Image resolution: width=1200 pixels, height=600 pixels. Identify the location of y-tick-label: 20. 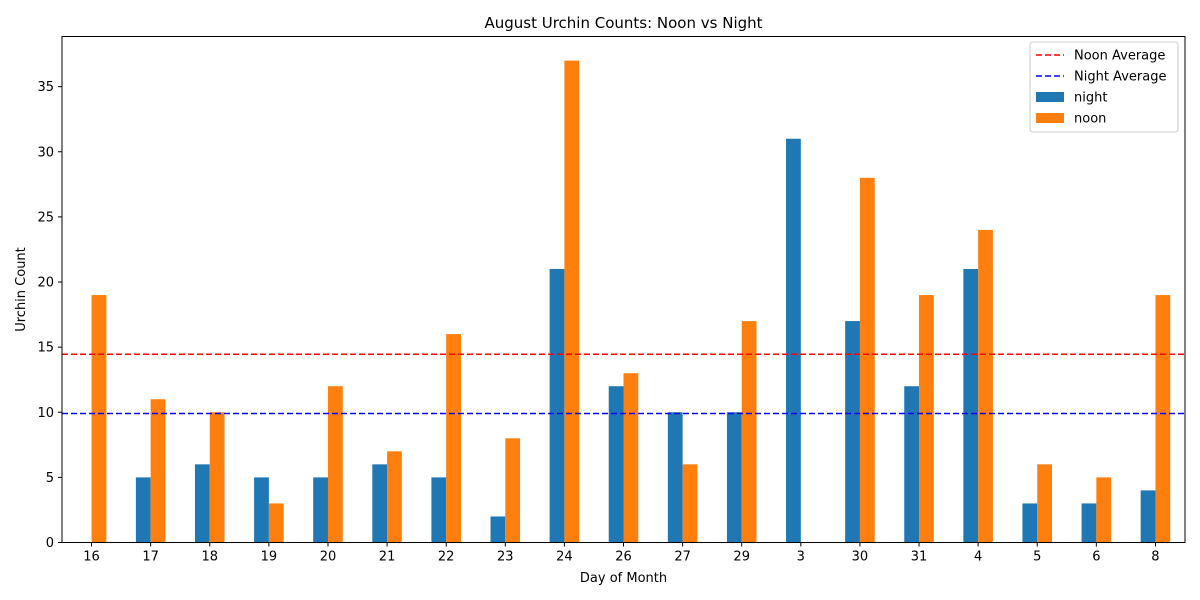
(45, 283).